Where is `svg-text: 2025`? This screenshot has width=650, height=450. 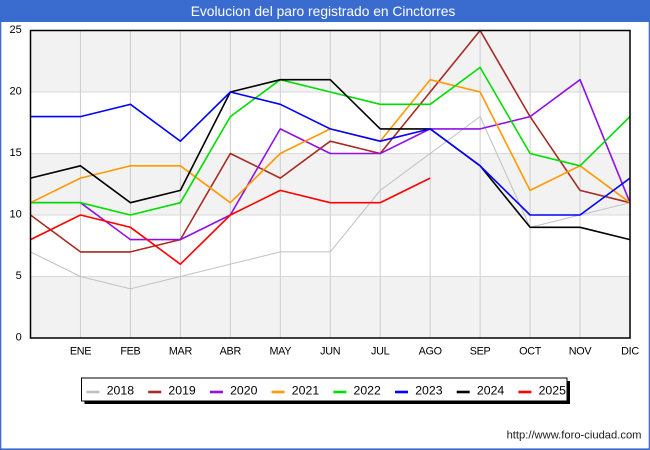 svg-text: 2025 is located at coordinates (553, 391).